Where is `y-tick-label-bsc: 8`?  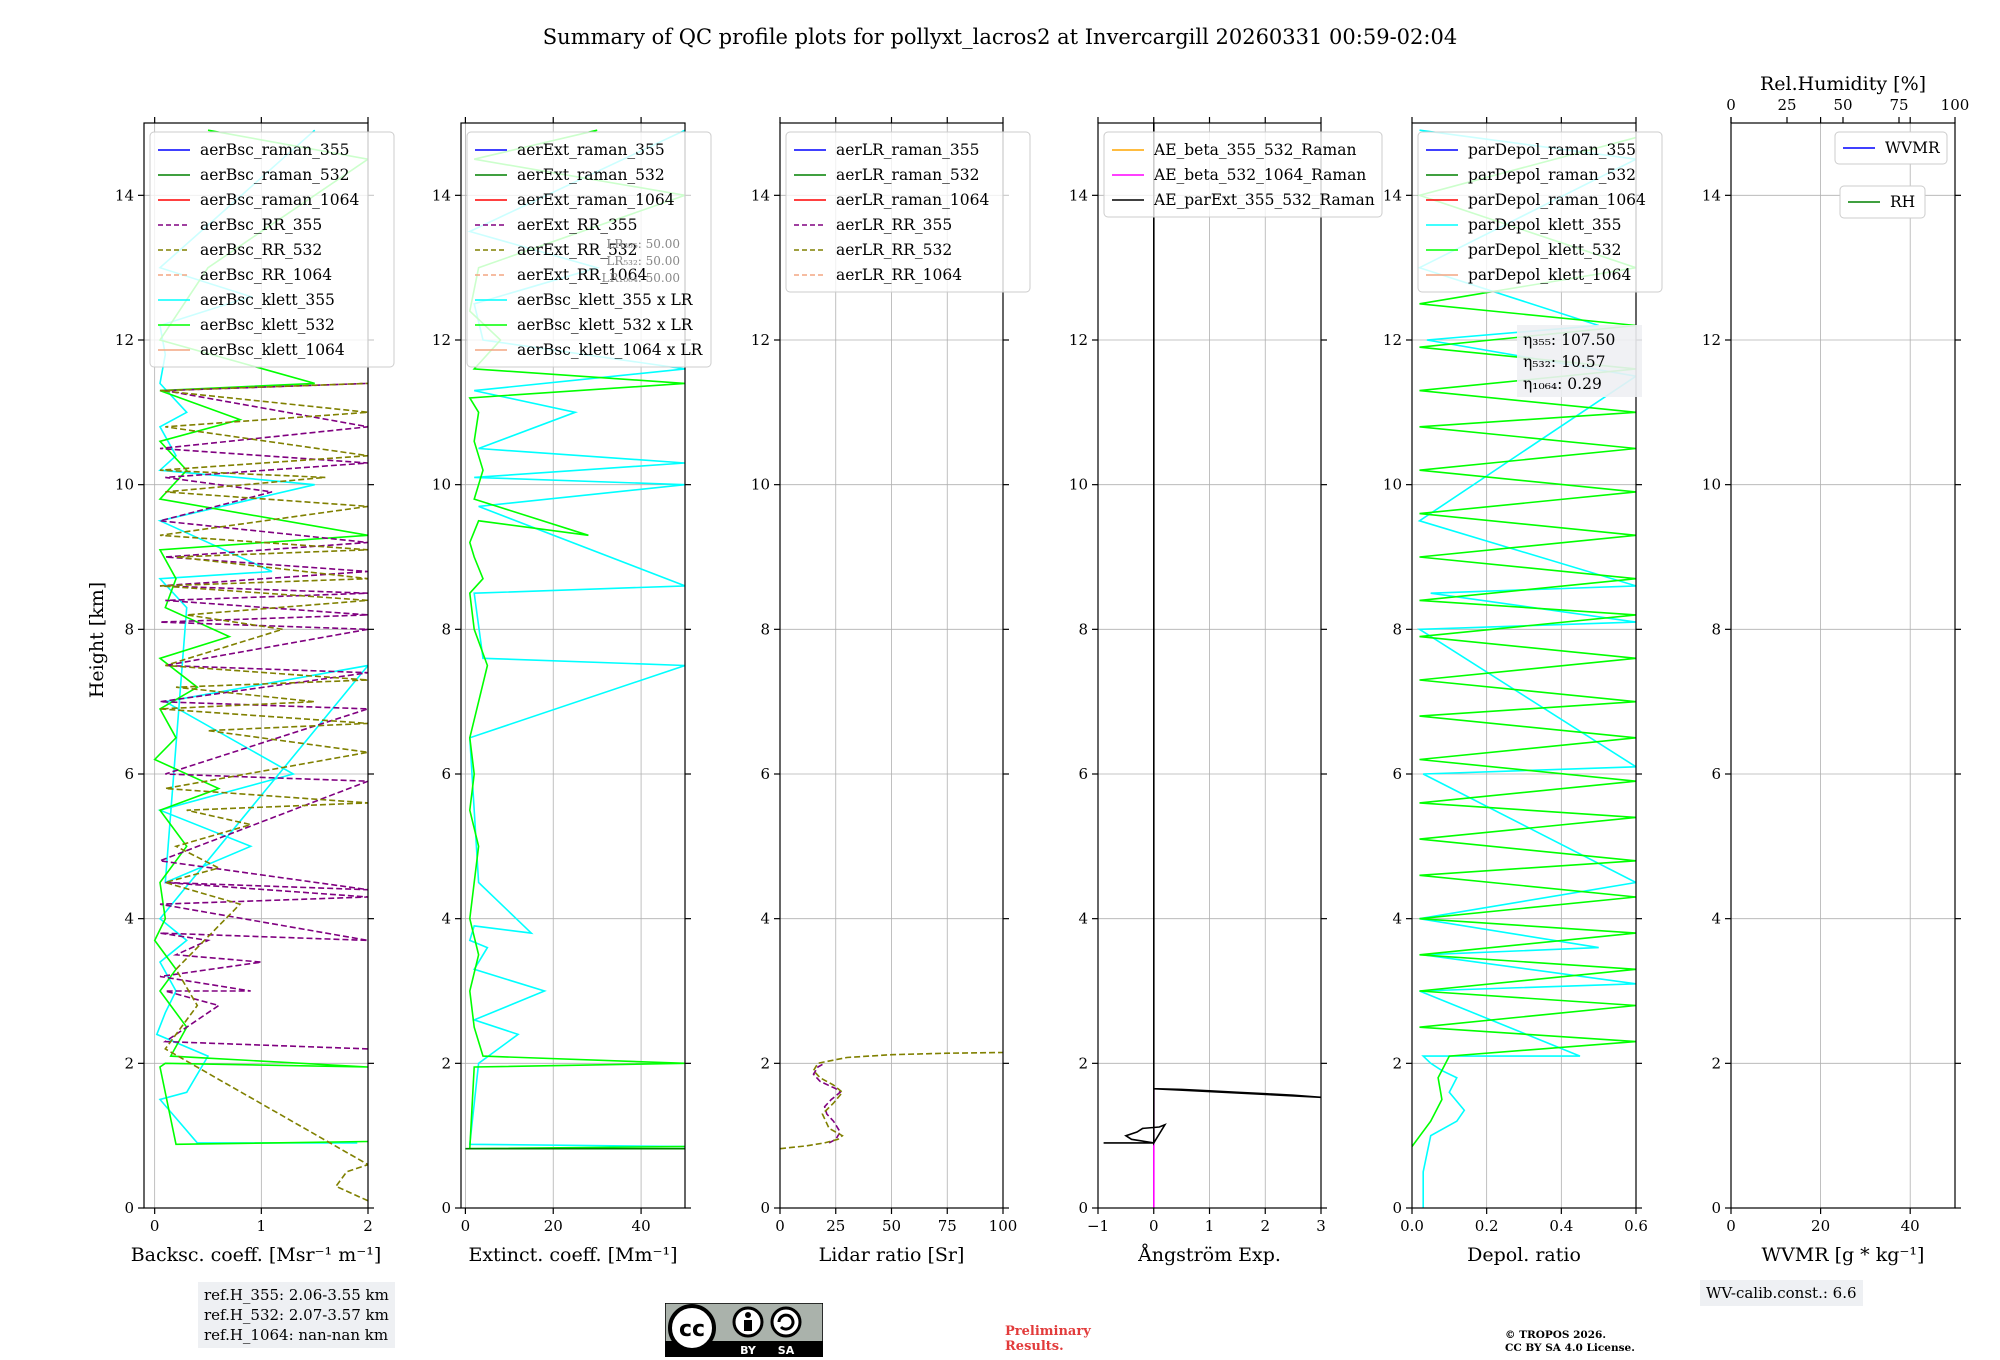 y-tick-label-bsc: 8 is located at coordinates (129, 629).